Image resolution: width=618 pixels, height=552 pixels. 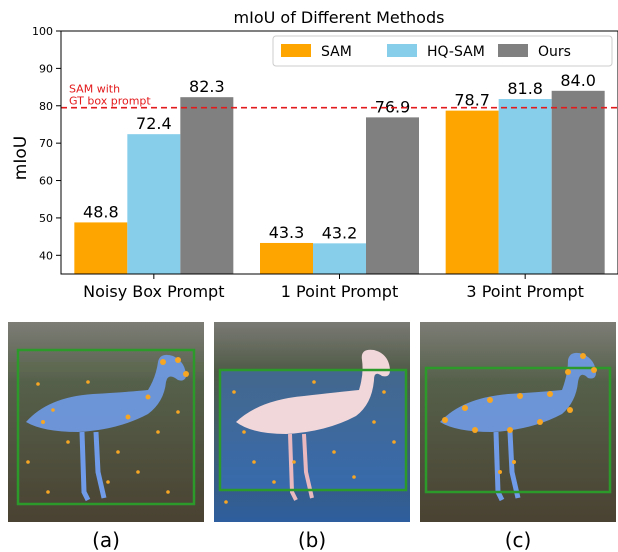 I want to click on legend-label-hq-sam: HQ-SAM, so click(x=456, y=52).